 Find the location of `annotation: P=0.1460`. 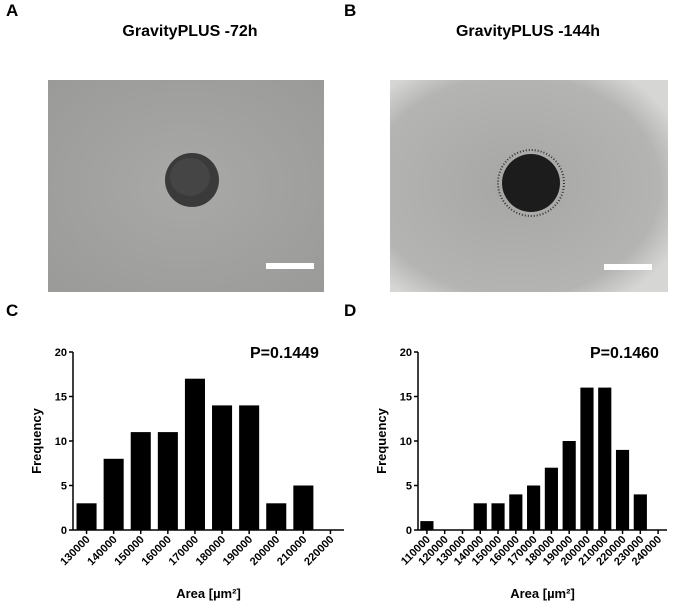

annotation: P=0.1460 is located at coordinates (624, 353).